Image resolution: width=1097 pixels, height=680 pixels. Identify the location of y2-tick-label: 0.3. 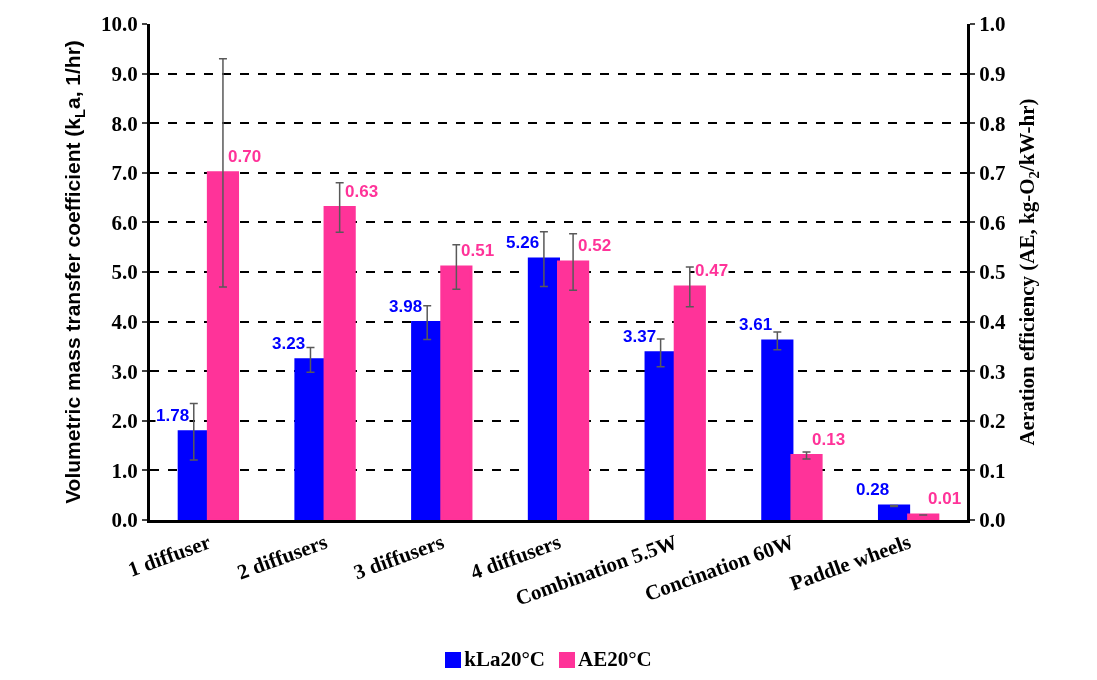
(992, 371).